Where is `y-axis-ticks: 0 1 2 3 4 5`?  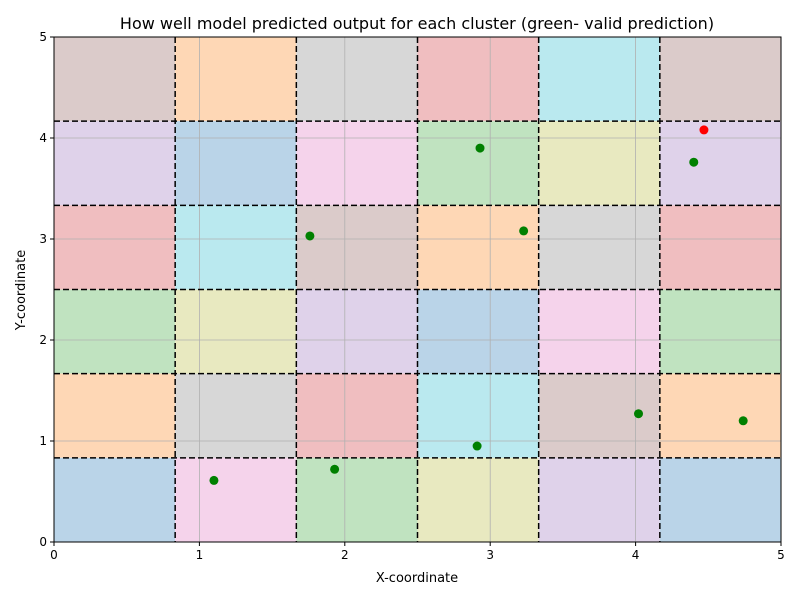
y-axis-ticks: 0 1 2 3 4 5 is located at coordinates (46, 289).